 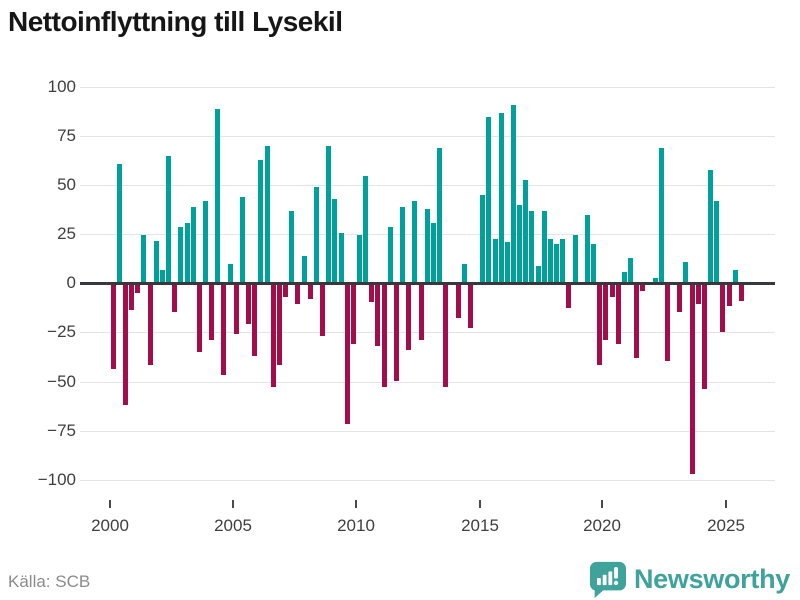 What do you see at coordinates (704, 337) in the screenshot?
I see `bar-2024Q1` at bounding box center [704, 337].